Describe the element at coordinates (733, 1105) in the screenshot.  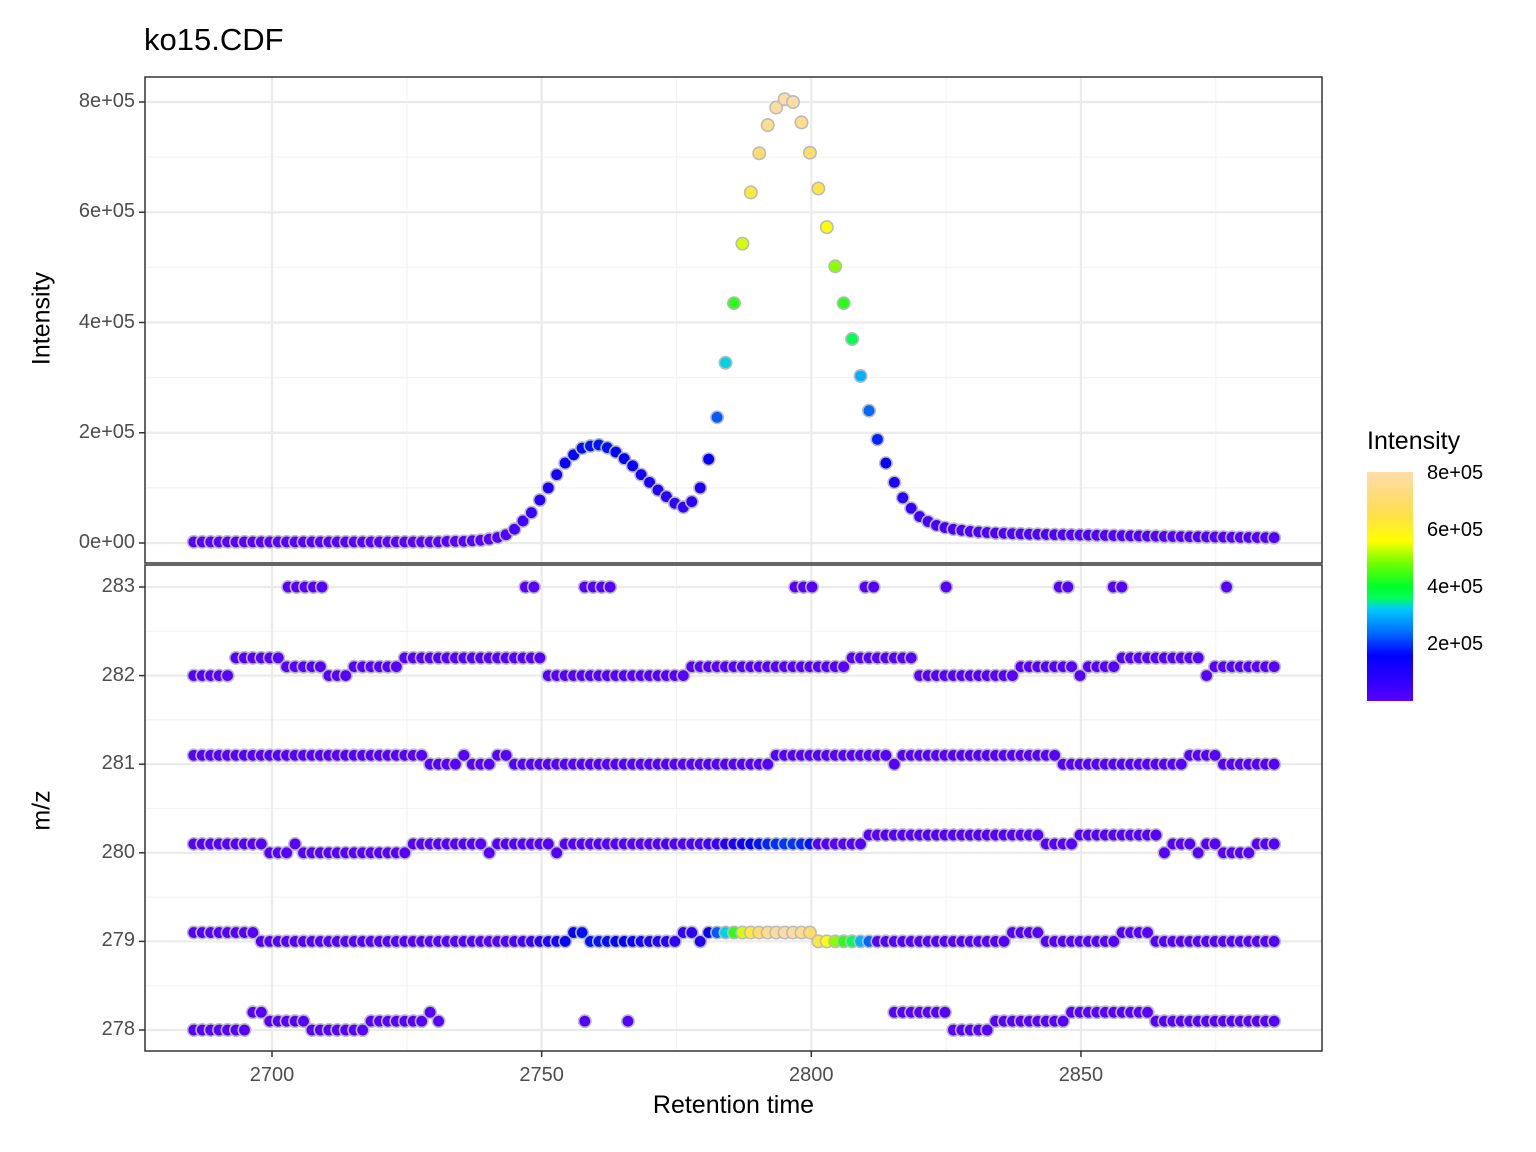
I see `x-axis-label: Retention time` at that location.